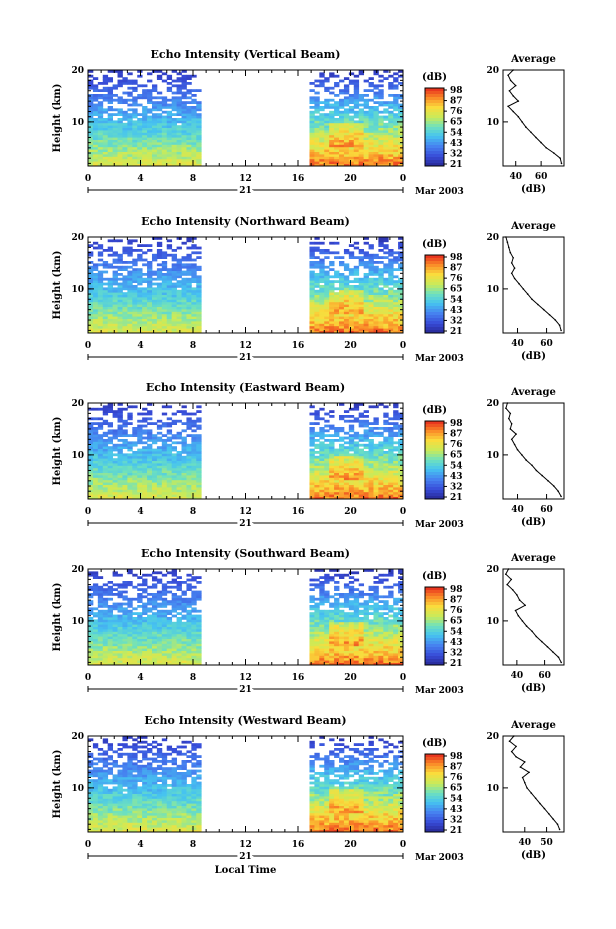 Image resolution: width=616 pixels, height=929 pixels. Describe the element at coordinates (519, 283) in the screenshot. I see `average-profile-point` at that location.